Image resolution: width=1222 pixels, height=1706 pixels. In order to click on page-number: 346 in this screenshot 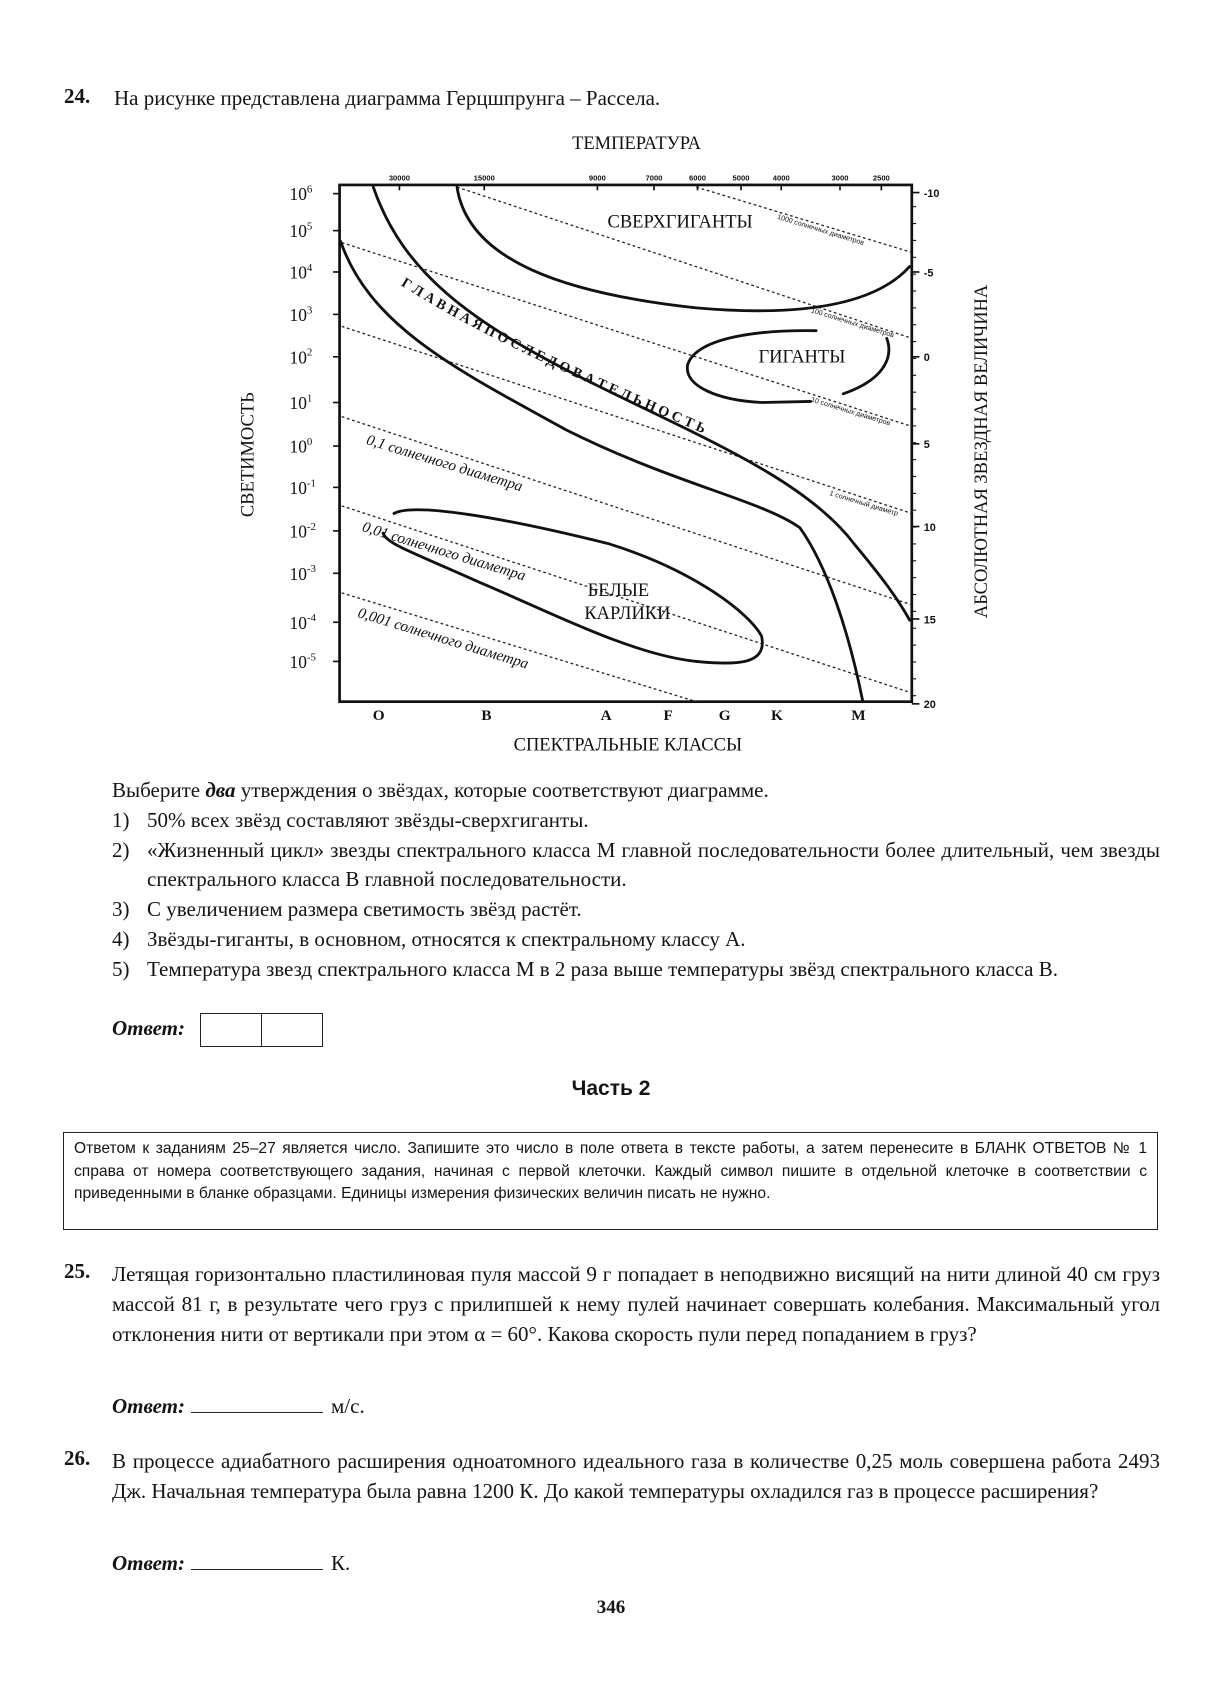, I will do `click(611, 1607)`.